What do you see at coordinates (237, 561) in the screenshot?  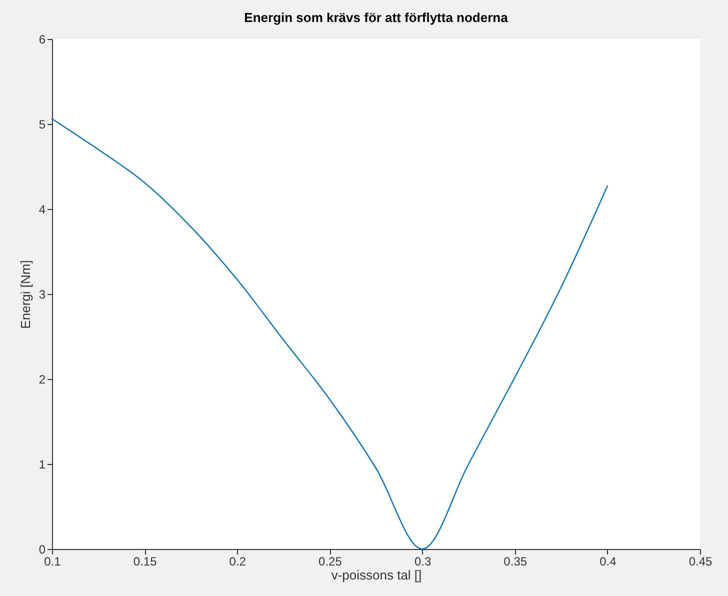 I see `x-tick-label: 0.2` at bounding box center [237, 561].